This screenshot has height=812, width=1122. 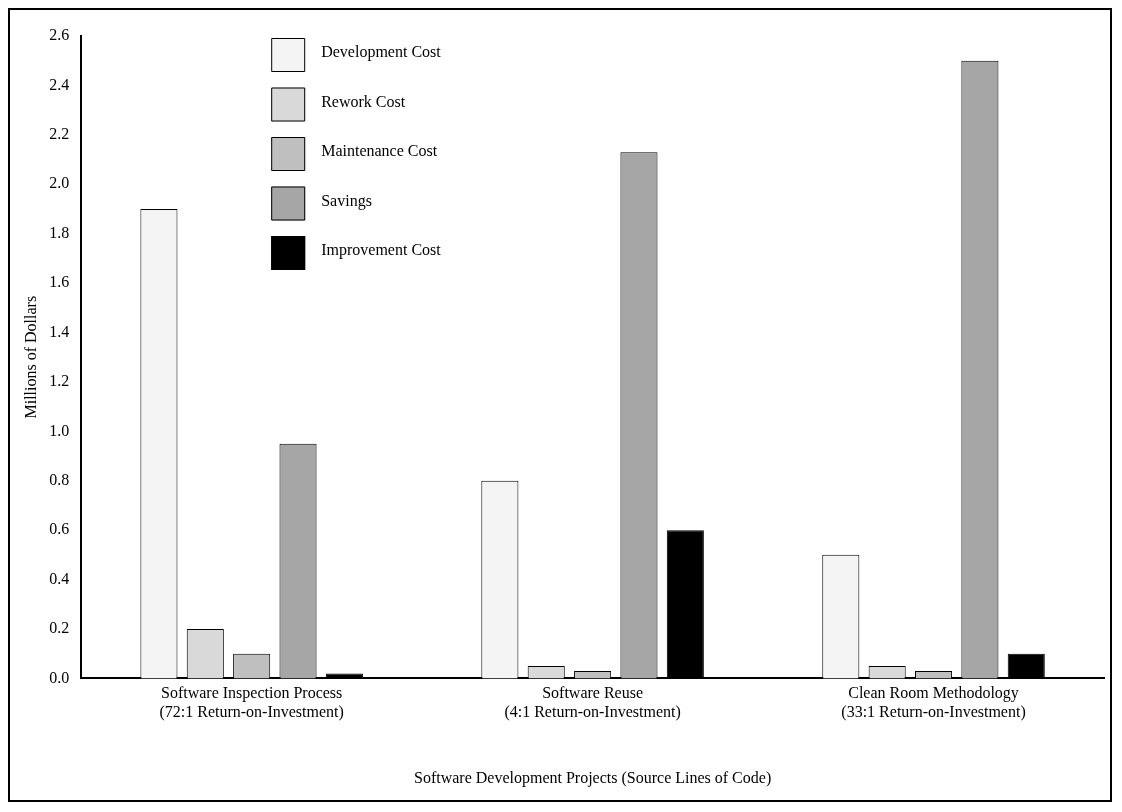 What do you see at coordinates (59, 479) in the screenshot?
I see `y-tick-label: 0.8` at bounding box center [59, 479].